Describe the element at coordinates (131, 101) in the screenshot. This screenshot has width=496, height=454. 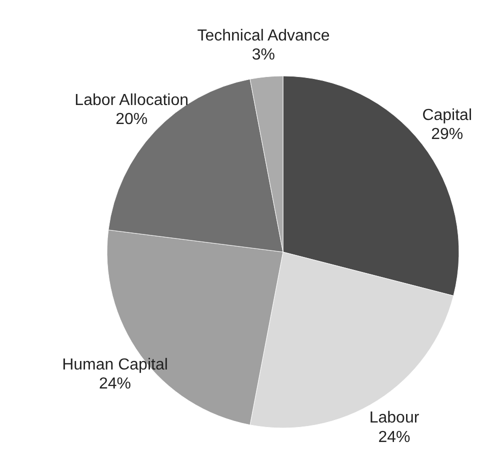
I see `slice-label: Labor Allocation` at that location.